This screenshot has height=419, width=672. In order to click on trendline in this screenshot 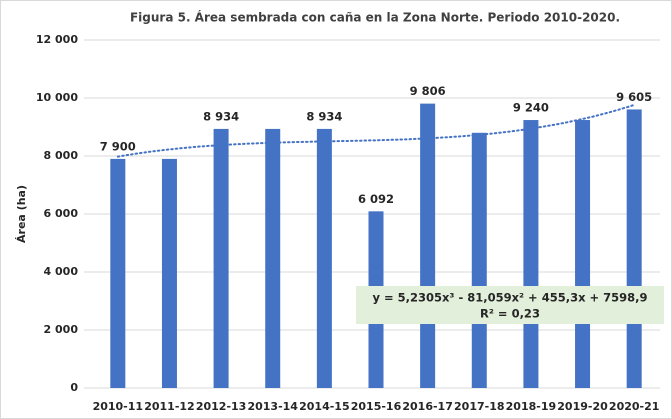, I will do `click(376, 130)`.